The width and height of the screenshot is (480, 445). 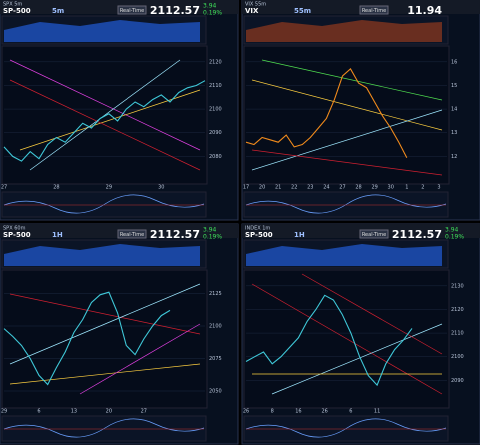 What do you see at coordinates (252, 11) in the screenshot?
I see `symbol: VIX` at bounding box center [252, 11].